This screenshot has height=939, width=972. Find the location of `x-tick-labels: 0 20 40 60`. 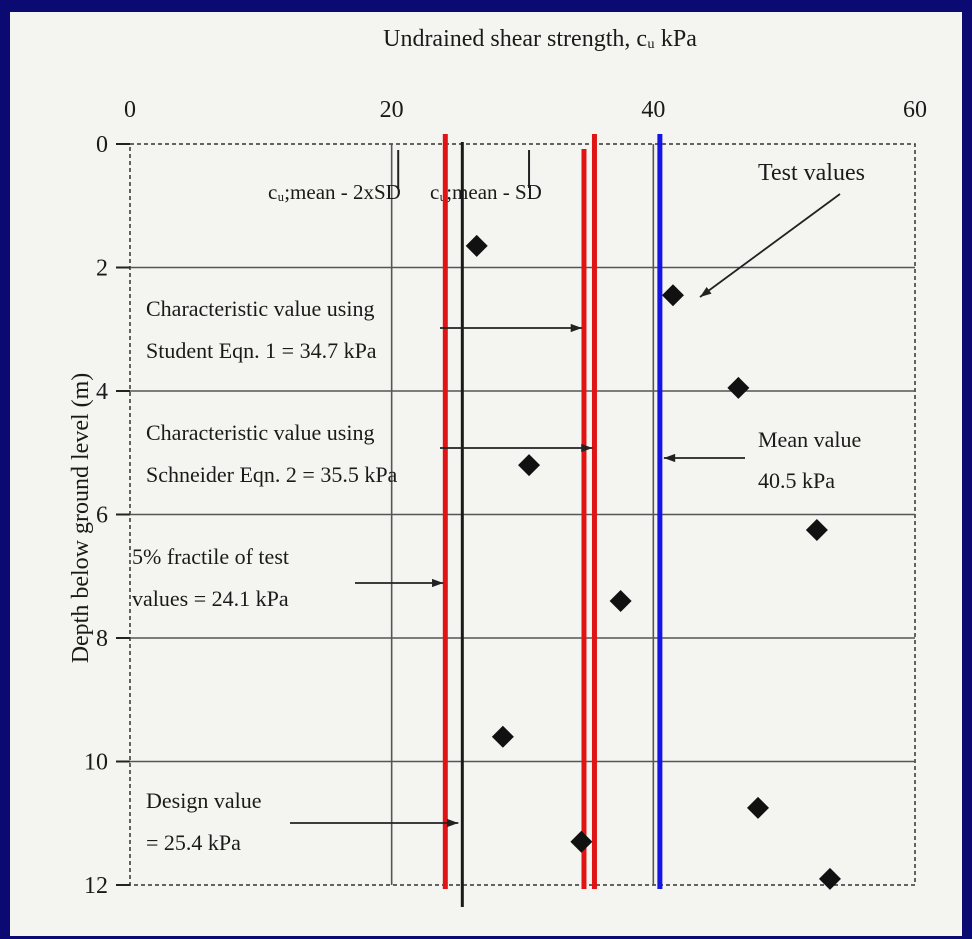

x-tick-labels: 0 20 40 60 is located at coordinates (525, 110).